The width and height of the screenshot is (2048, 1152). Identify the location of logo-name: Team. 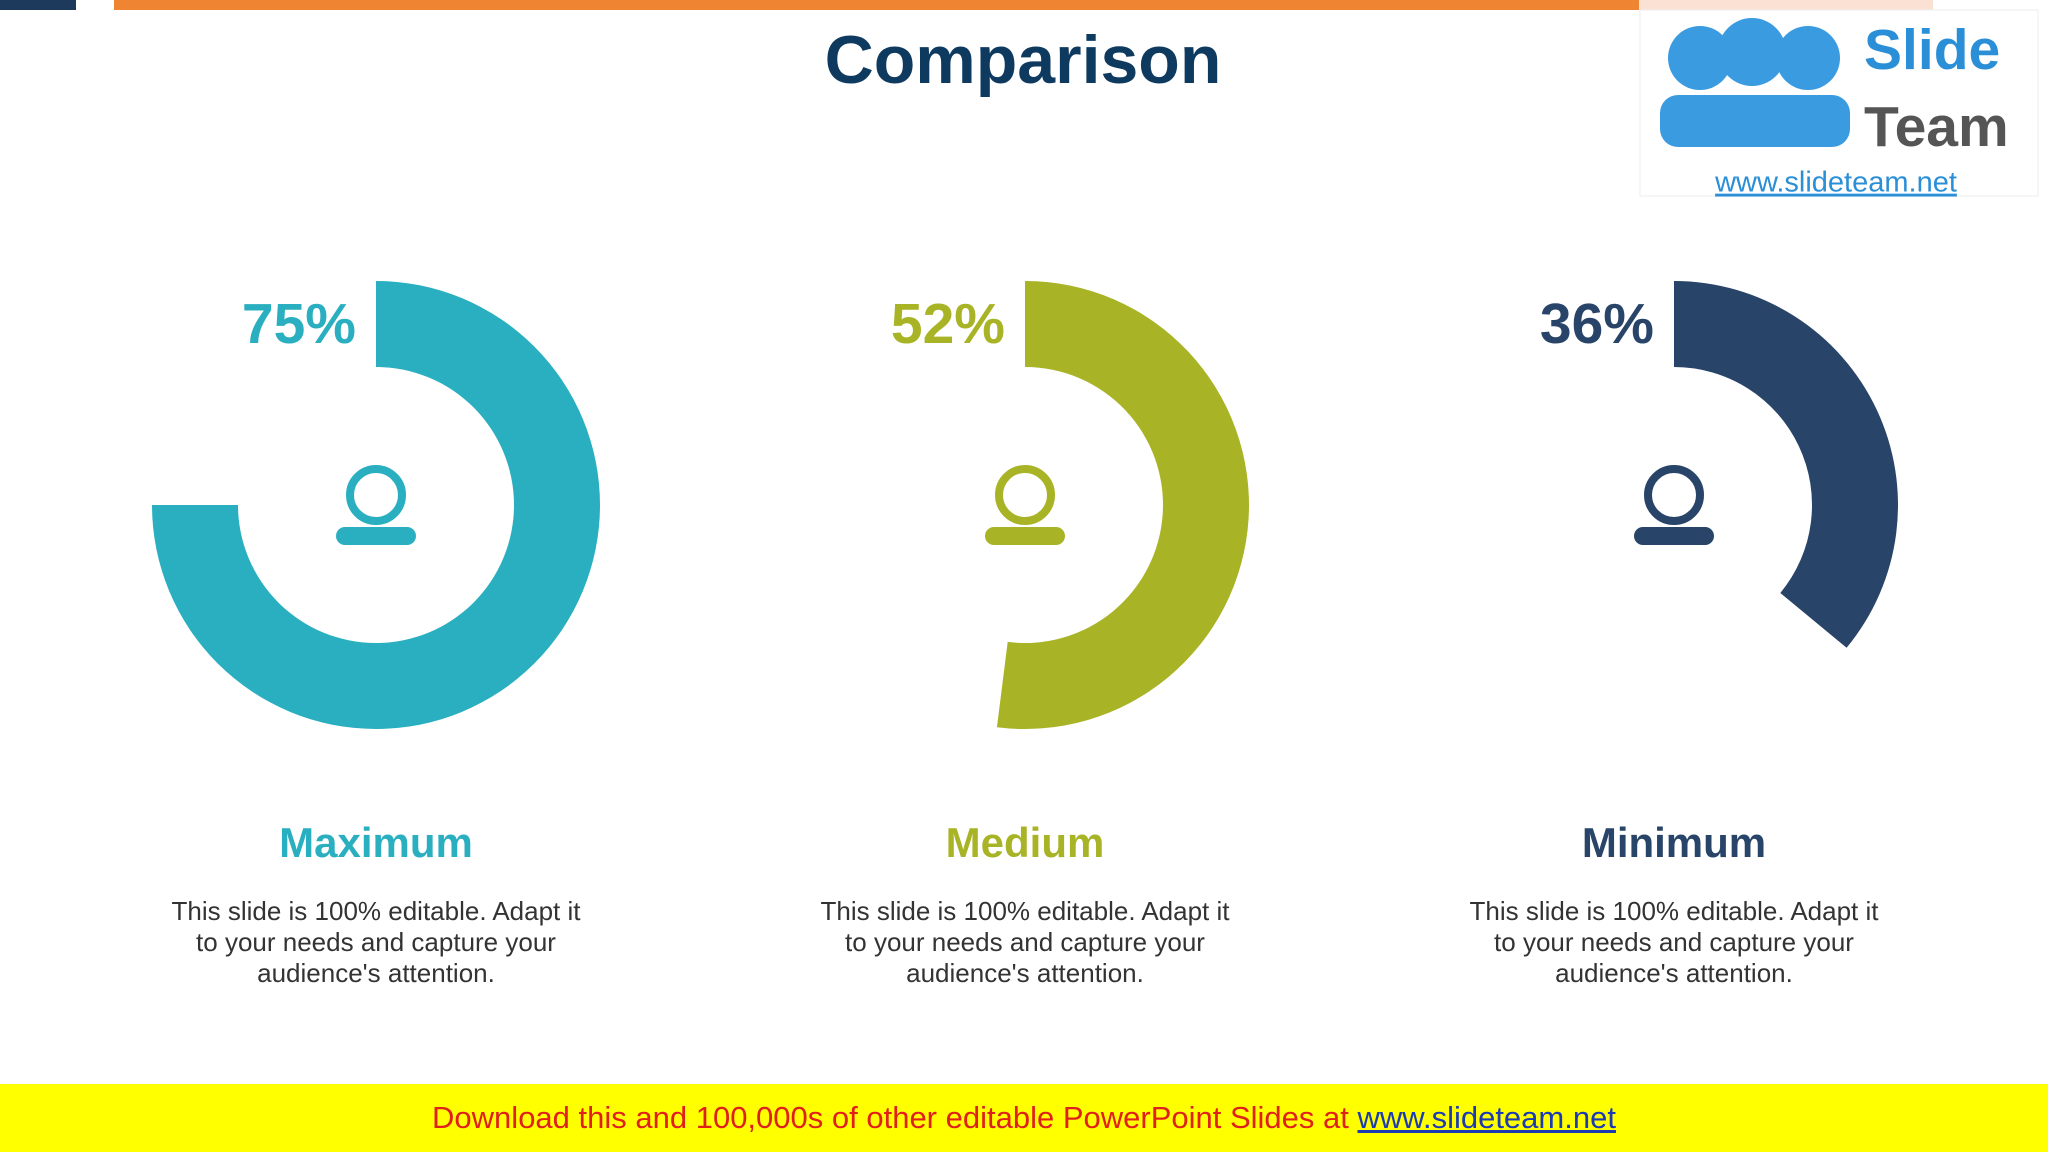
(1936, 127).